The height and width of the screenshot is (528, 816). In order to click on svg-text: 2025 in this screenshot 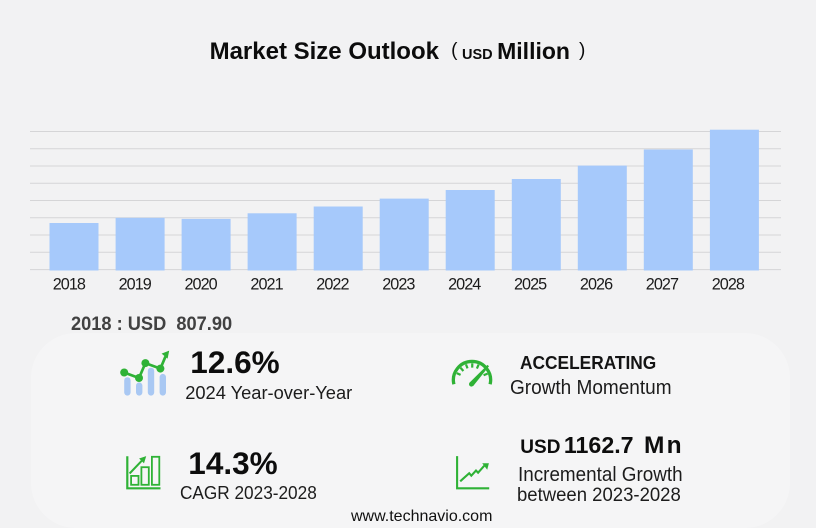, I will do `click(530, 285)`.